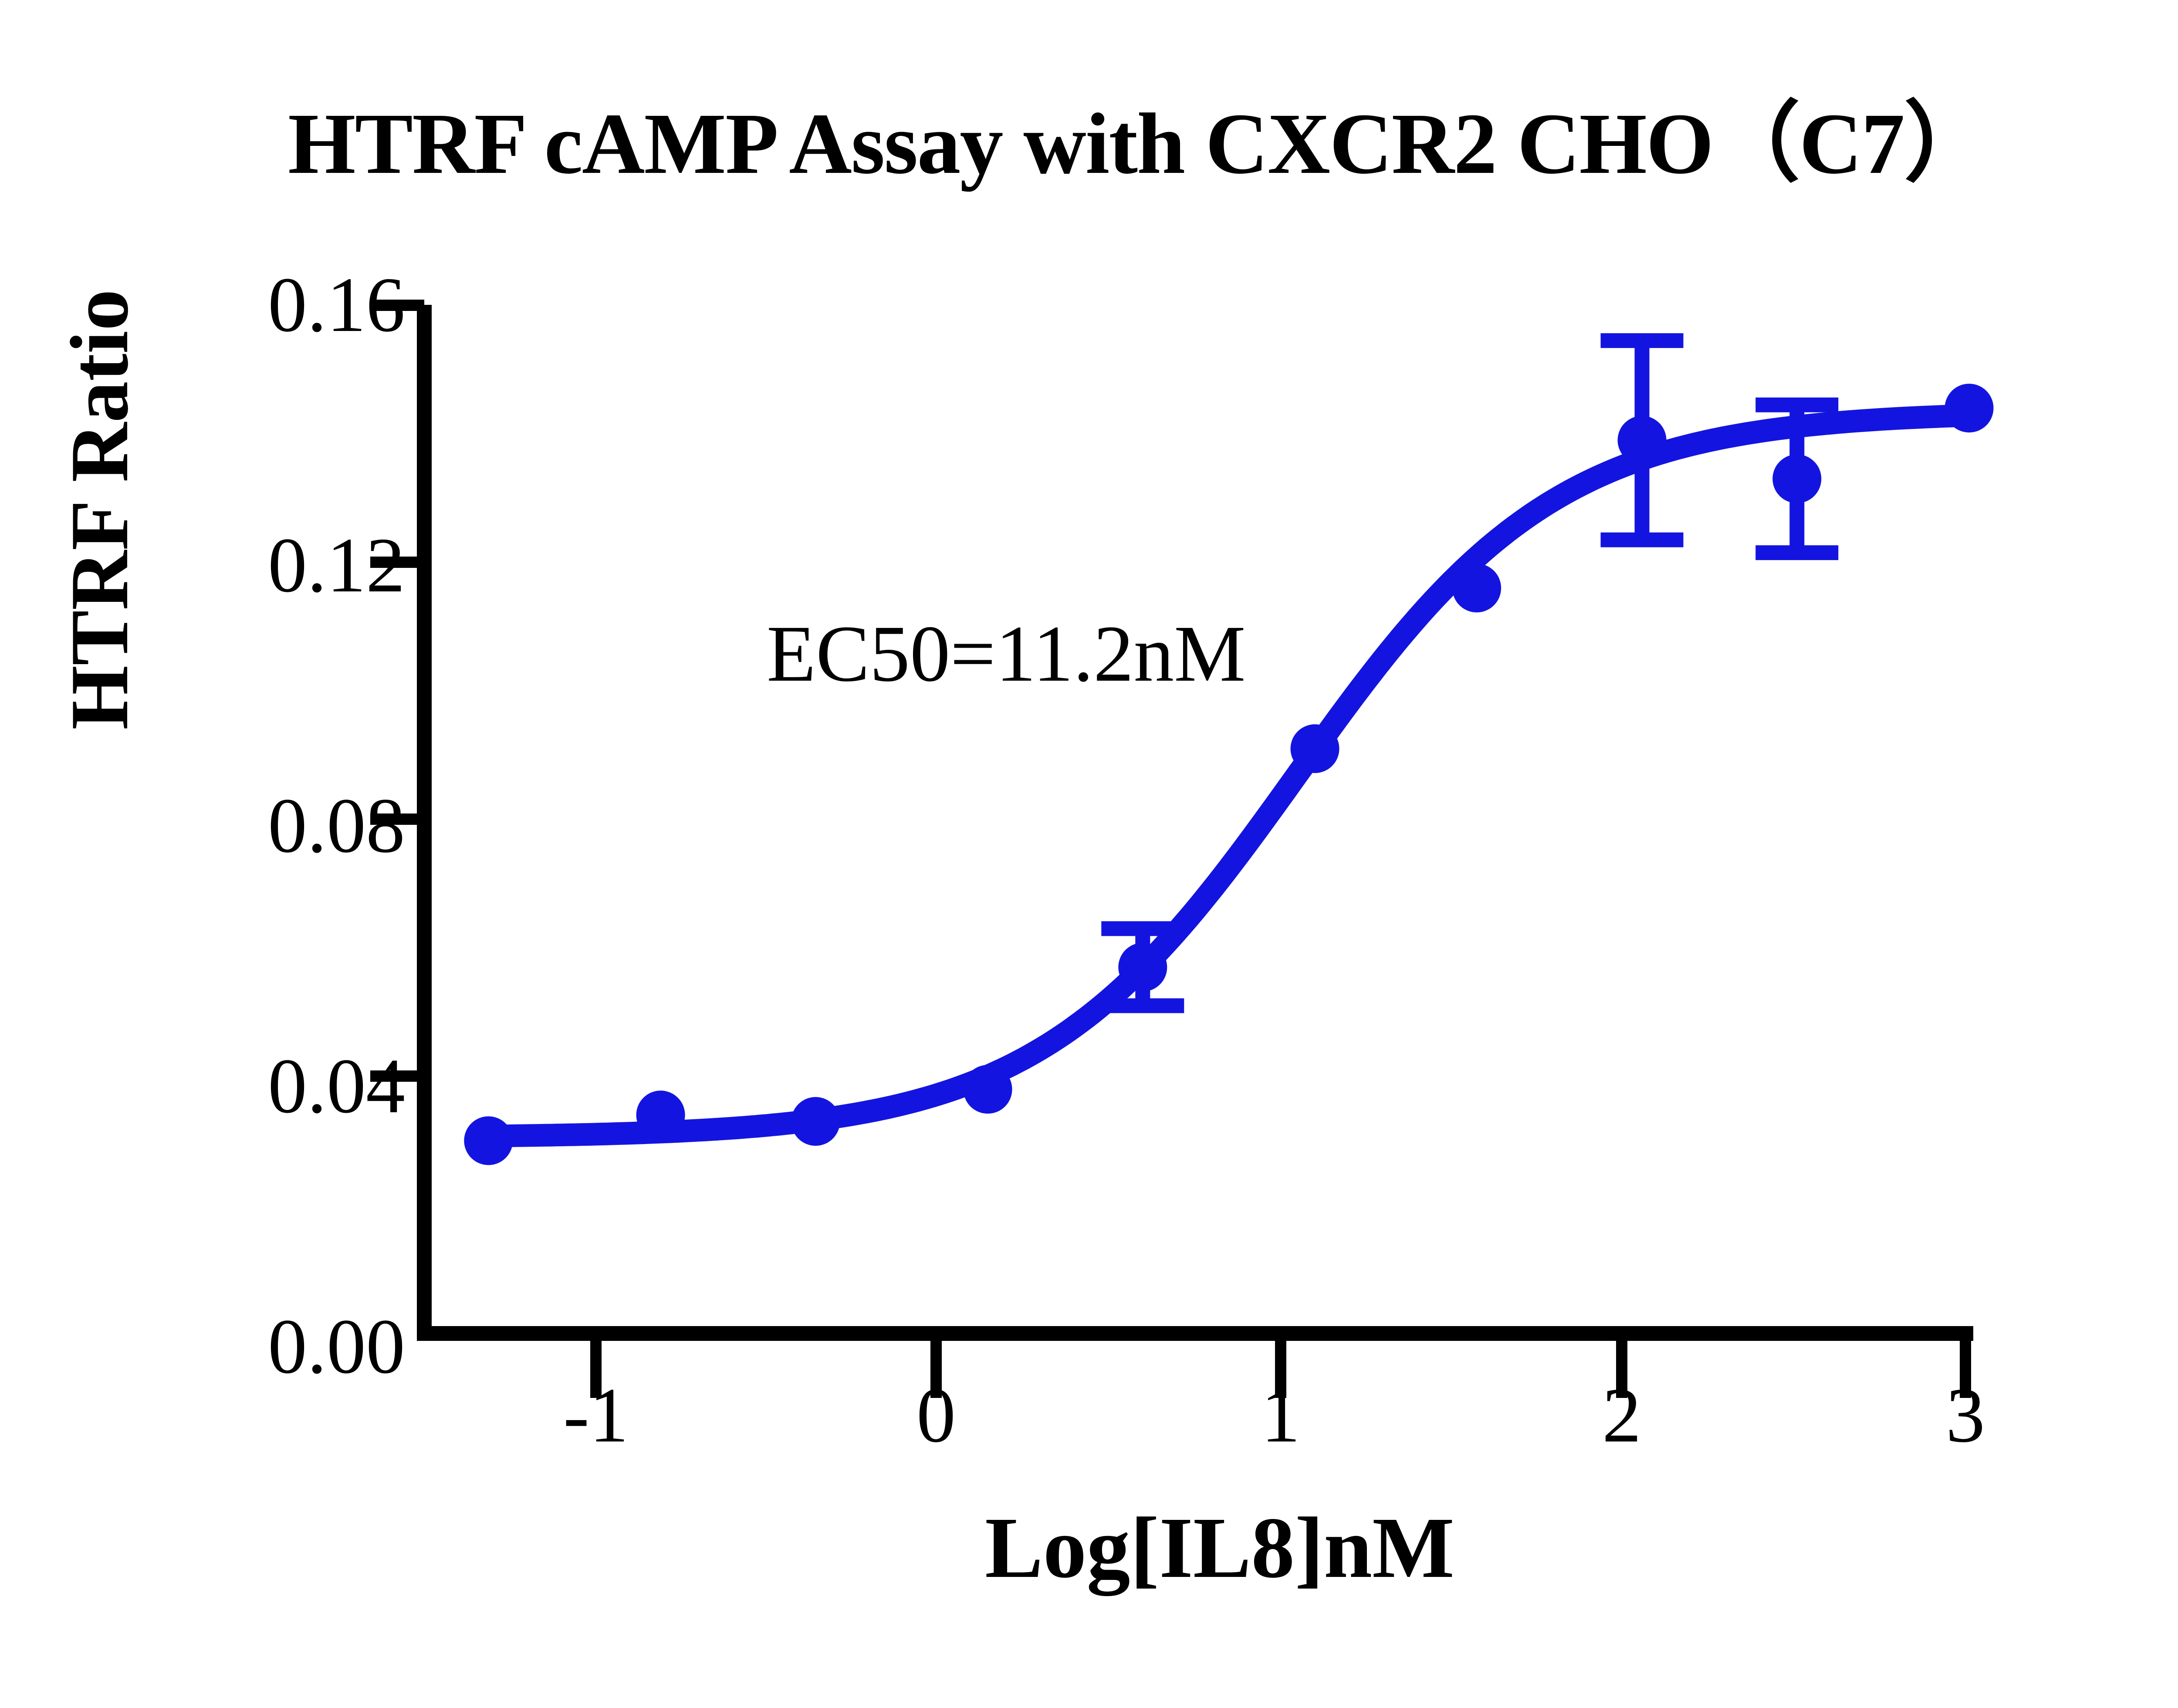 This screenshot has height=1708, width=2178. Describe the element at coordinates (1006, 654) in the screenshot. I see `ec50-annotation: EC50=11.2nM` at that location.